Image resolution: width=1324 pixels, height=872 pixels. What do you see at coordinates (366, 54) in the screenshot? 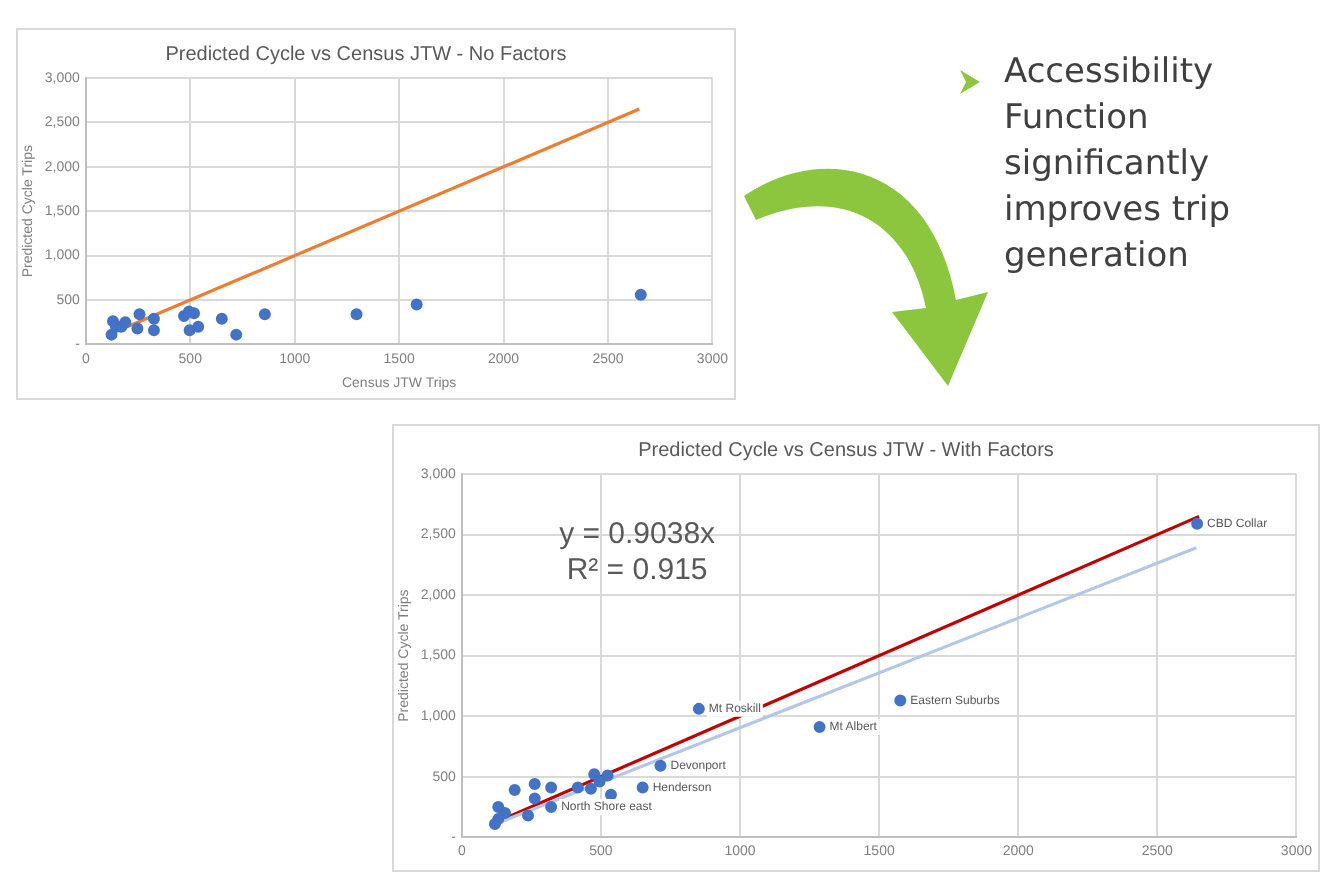
I see `chart-title: Predicted Cycle vs Census JTW - No Factors` at bounding box center [366, 54].